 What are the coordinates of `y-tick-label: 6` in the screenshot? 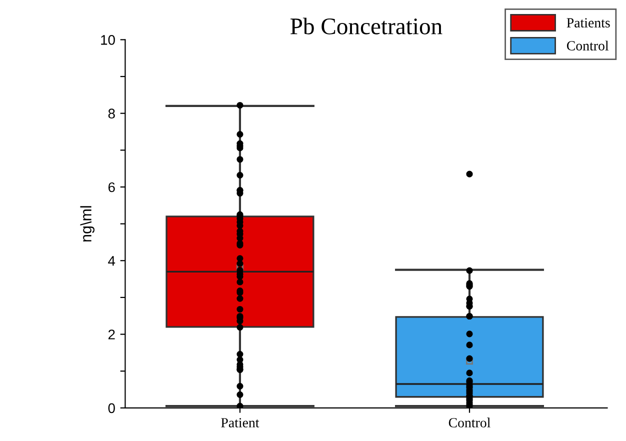 It's located at (111, 187).